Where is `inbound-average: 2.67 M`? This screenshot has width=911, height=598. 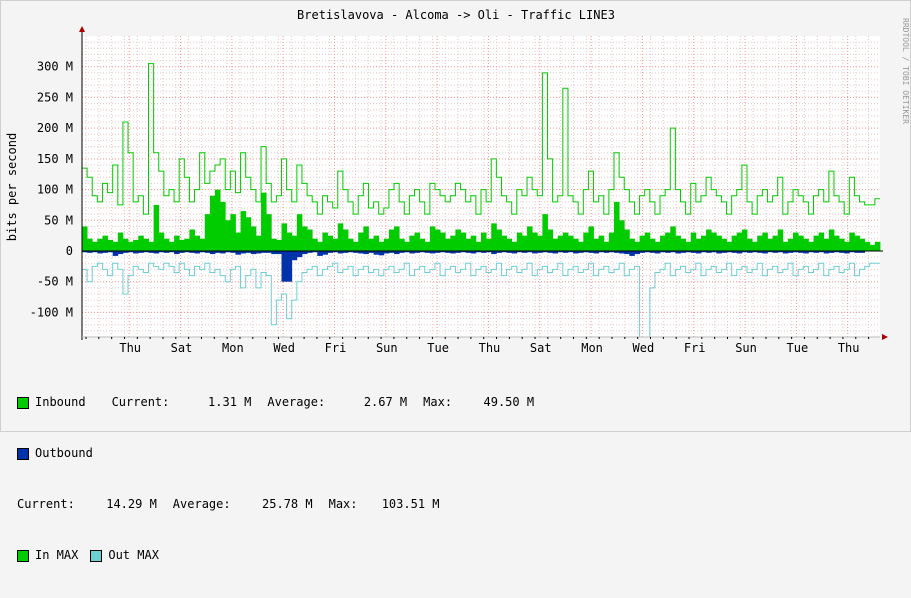
inbound-average: 2.67 M is located at coordinates (385, 402).